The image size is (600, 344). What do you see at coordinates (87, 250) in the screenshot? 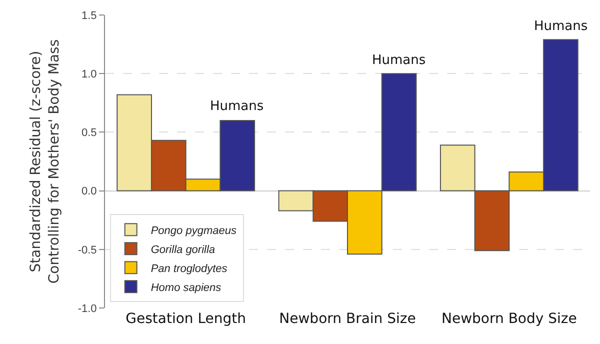
I see `y-tick-label: -0.5` at bounding box center [87, 250].